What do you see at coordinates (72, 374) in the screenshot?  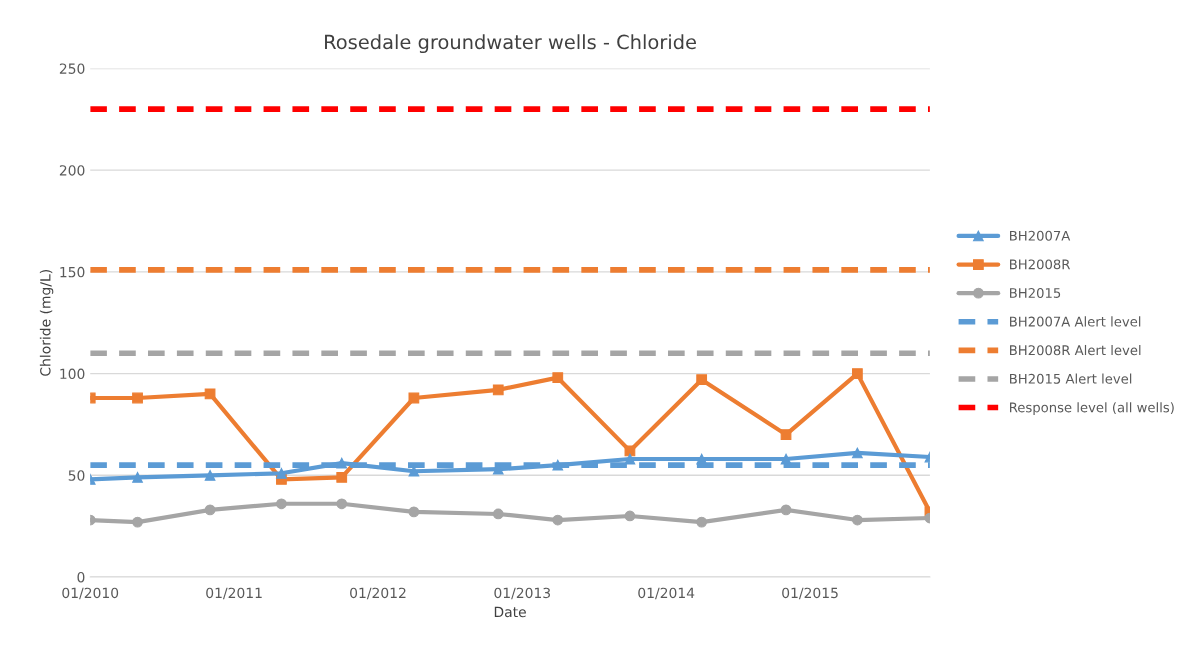 I see `y-tick-label: 100` at bounding box center [72, 374].